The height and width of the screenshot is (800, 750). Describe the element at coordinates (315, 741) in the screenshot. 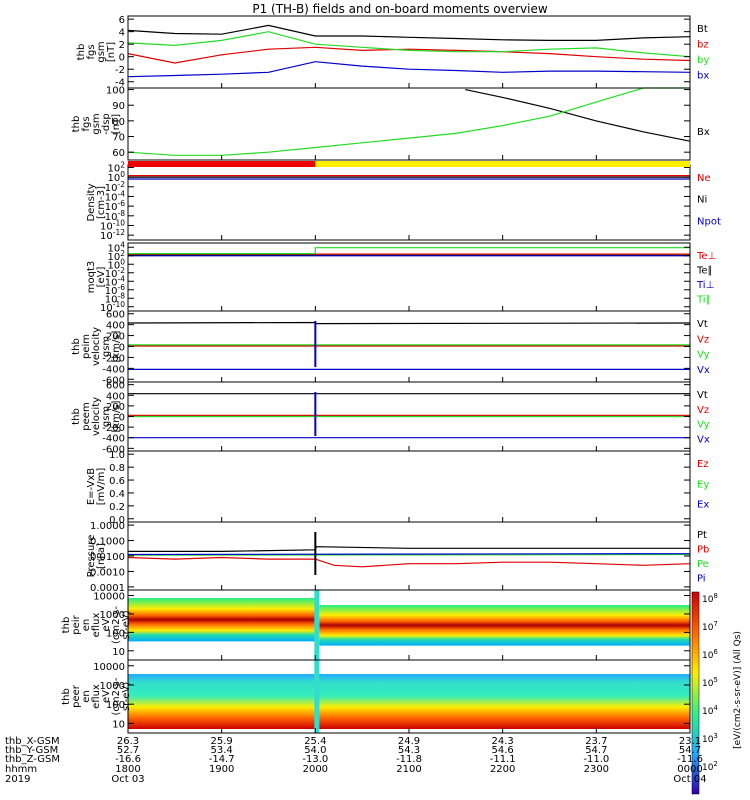

I see `footer-value: 25.4` at that location.